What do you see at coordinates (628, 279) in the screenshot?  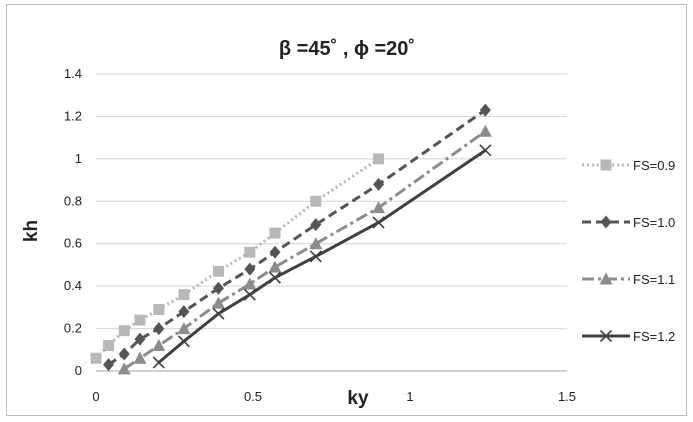 I see `legend-item: FS=1.1` at bounding box center [628, 279].